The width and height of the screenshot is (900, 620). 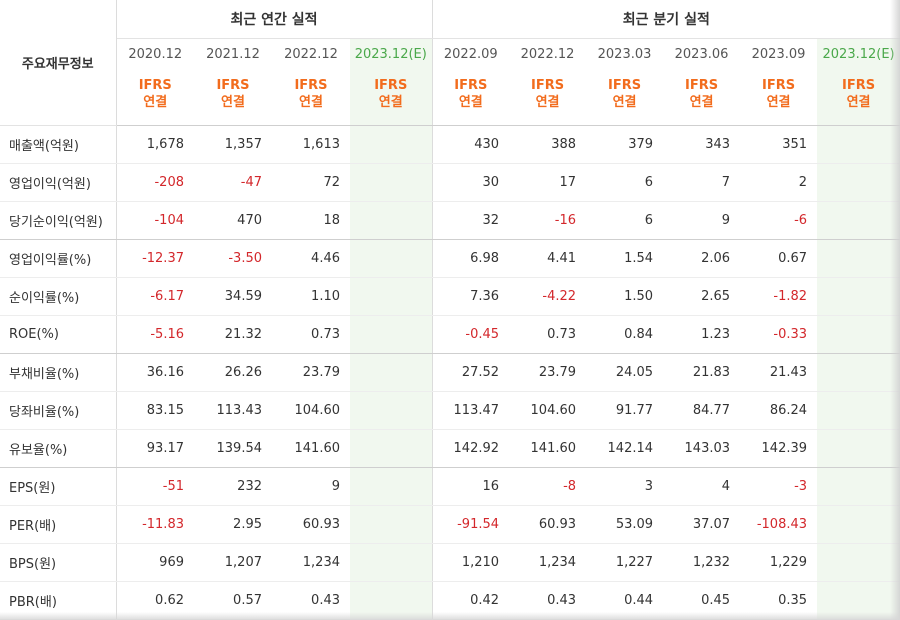 I want to click on table-cell: -12.37, so click(x=155, y=258).